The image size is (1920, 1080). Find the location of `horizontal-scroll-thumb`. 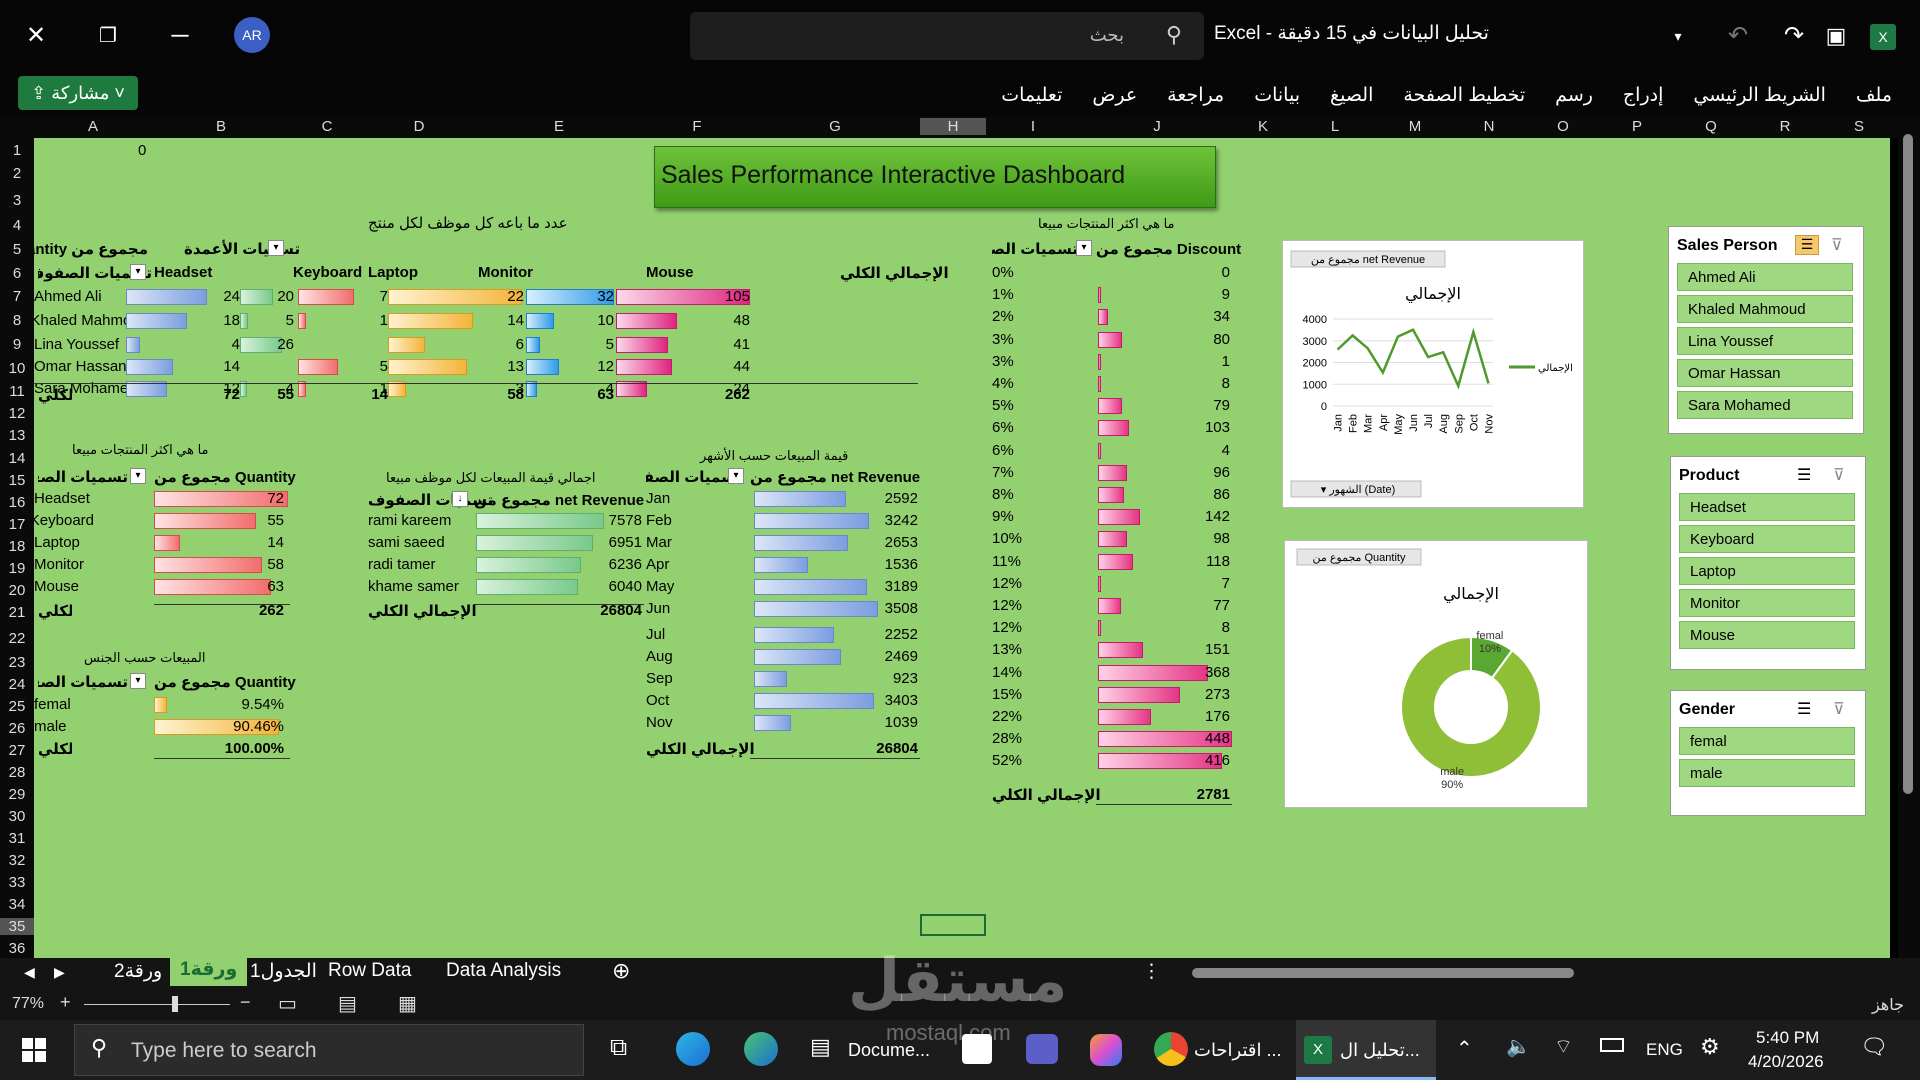

horizontal-scroll-thumb is located at coordinates (1383, 973).